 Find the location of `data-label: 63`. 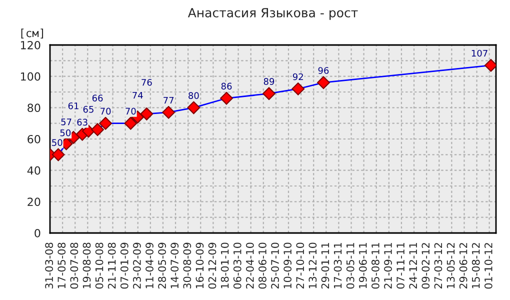

data-label: 63 is located at coordinates (82, 122).